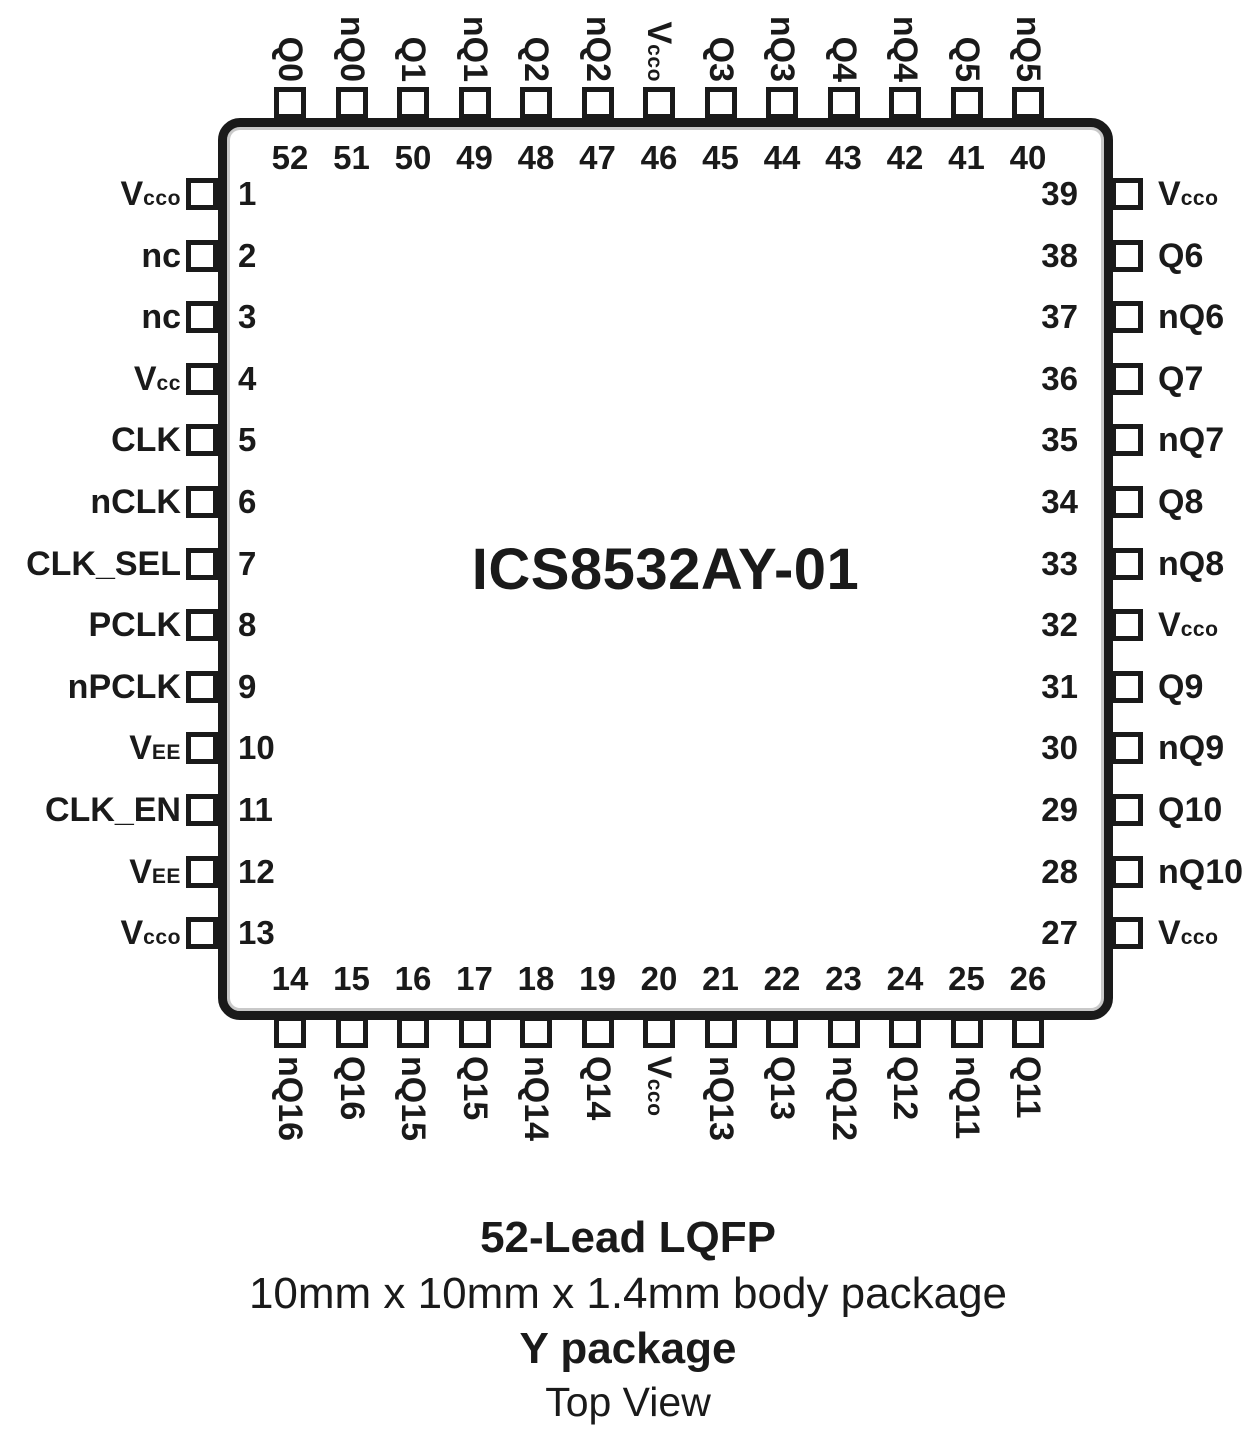  What do you see at coordinates (290, 157) in the screenshot?
I see `pin-number: 52` at bounding box center [290, 157].